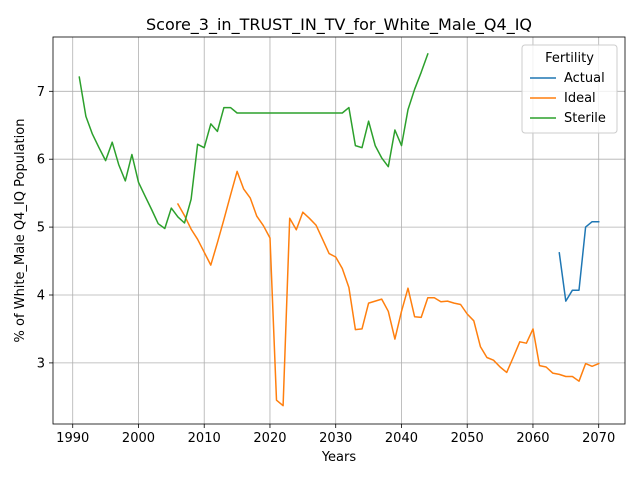 This screenshot has width=640, height=480. I want to click on y-tick-label: 3, so click(41, 363).